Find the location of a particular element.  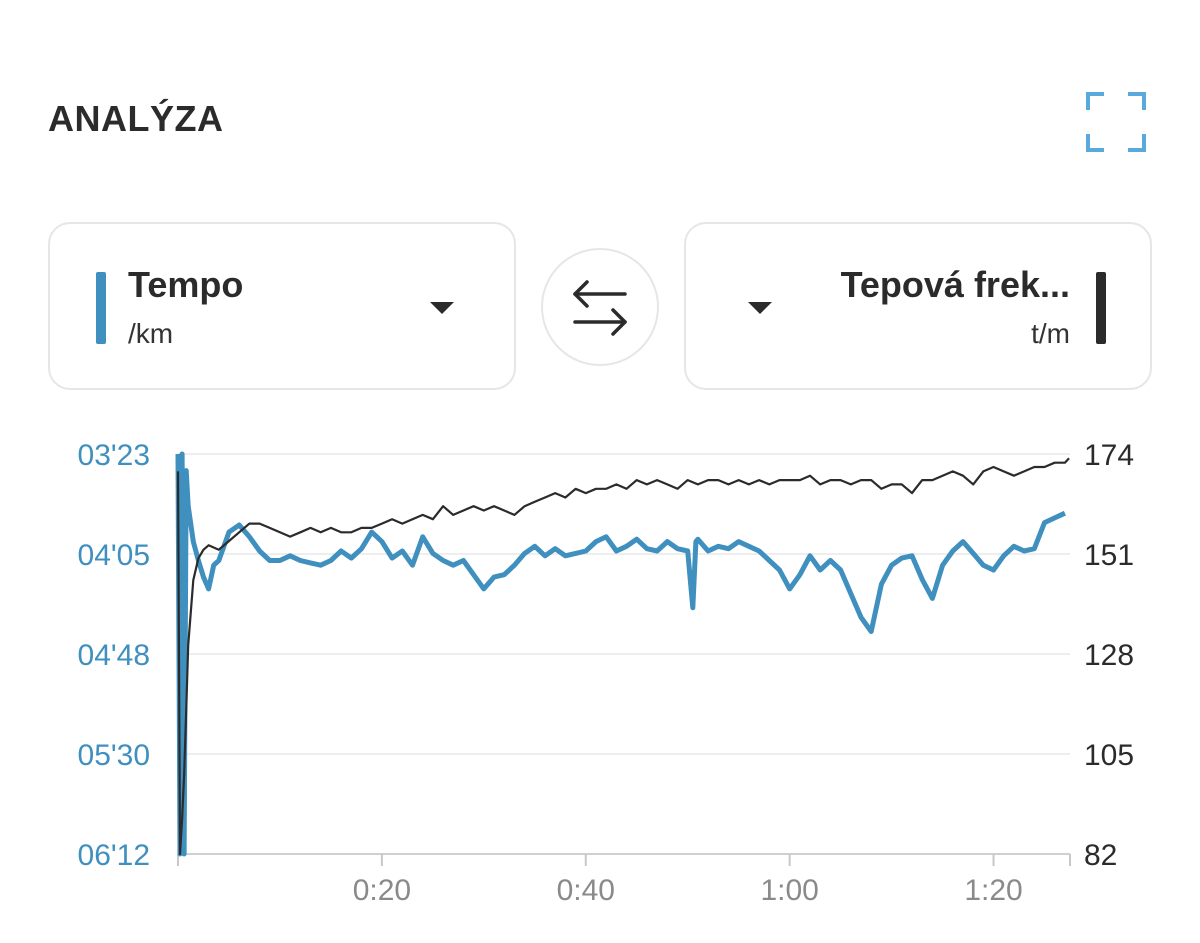

left-metric-unit: /km is located at coordinates (151, 333).